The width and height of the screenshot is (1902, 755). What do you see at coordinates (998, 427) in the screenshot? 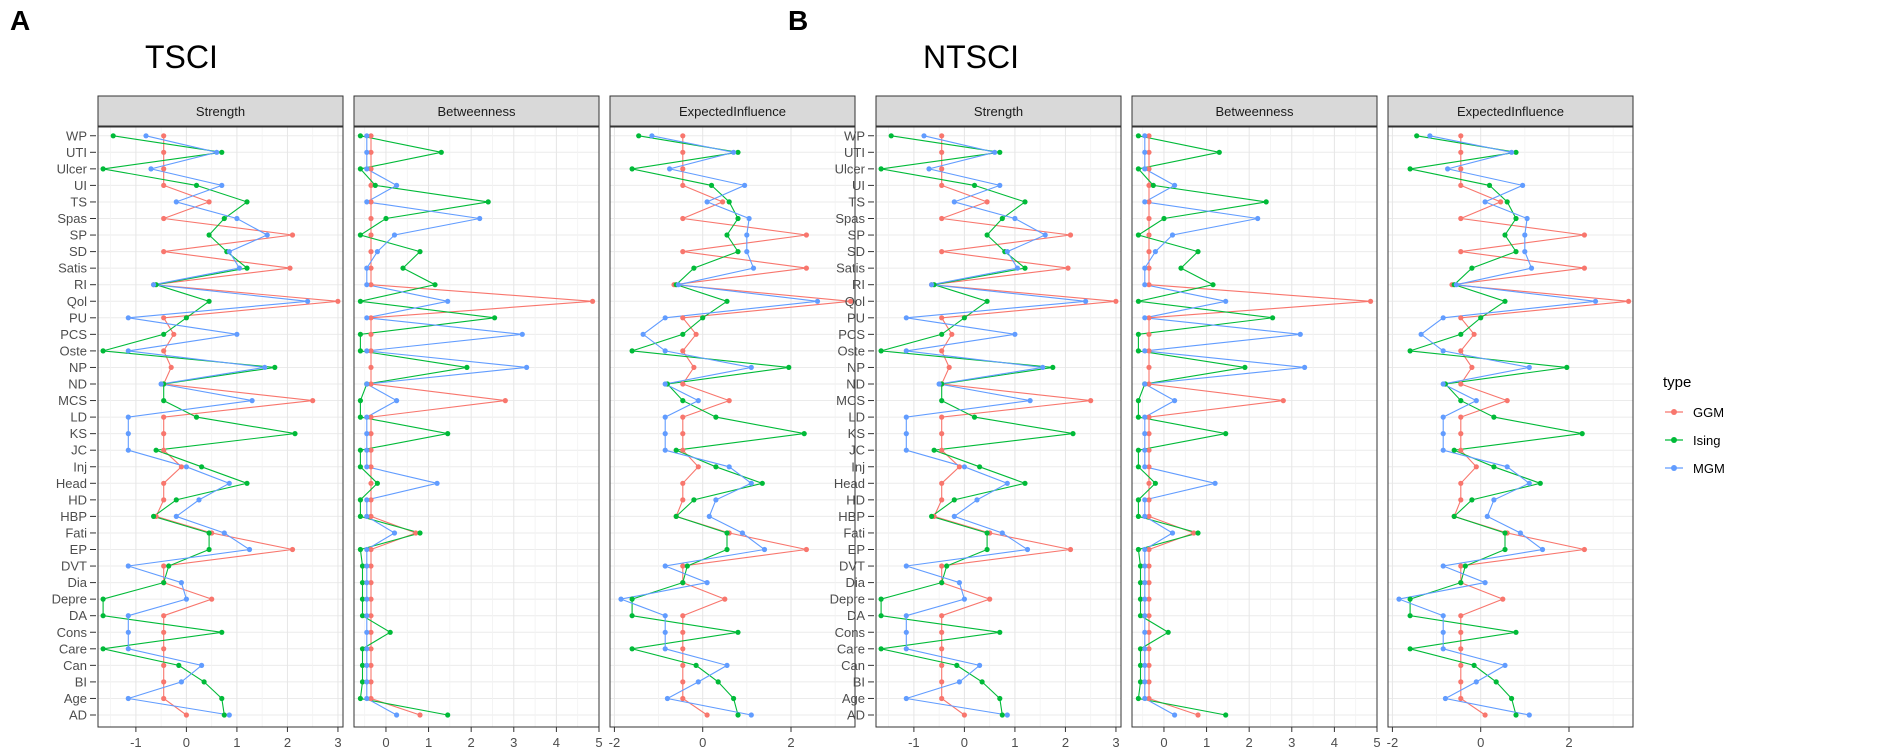
I see `facet-panel` at bounding box center [998, 427].